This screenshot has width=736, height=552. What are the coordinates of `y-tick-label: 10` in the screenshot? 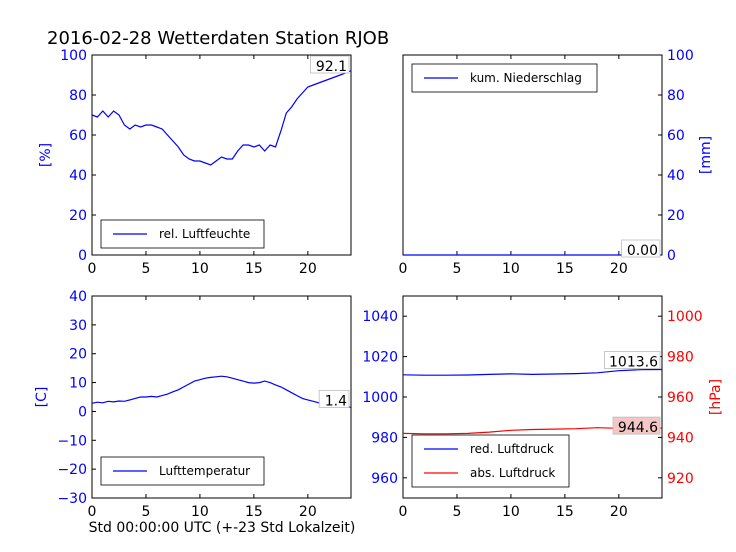 It's located at (78, 384).